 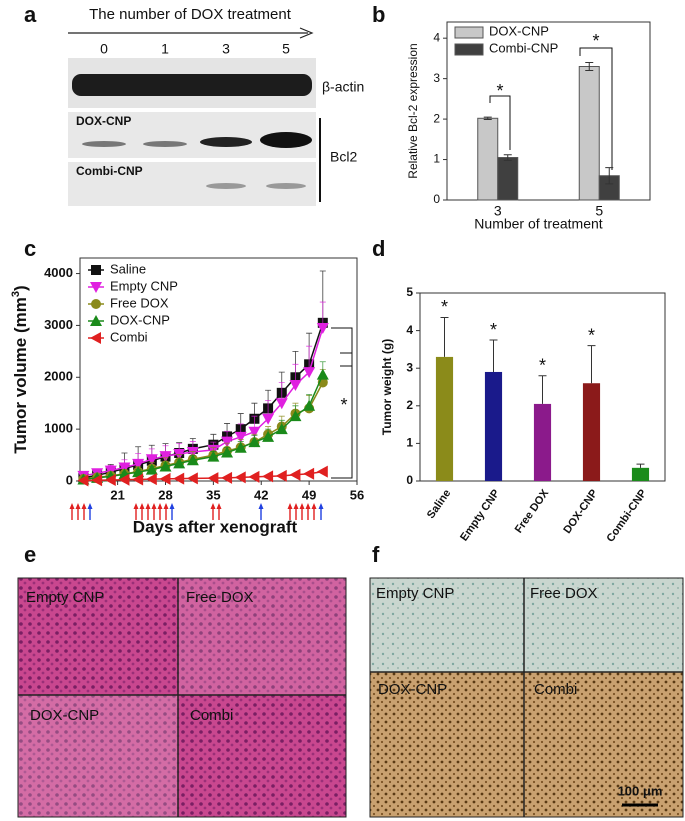 I want to click on y-tick-label: 1000, so click(x=58, y=428).